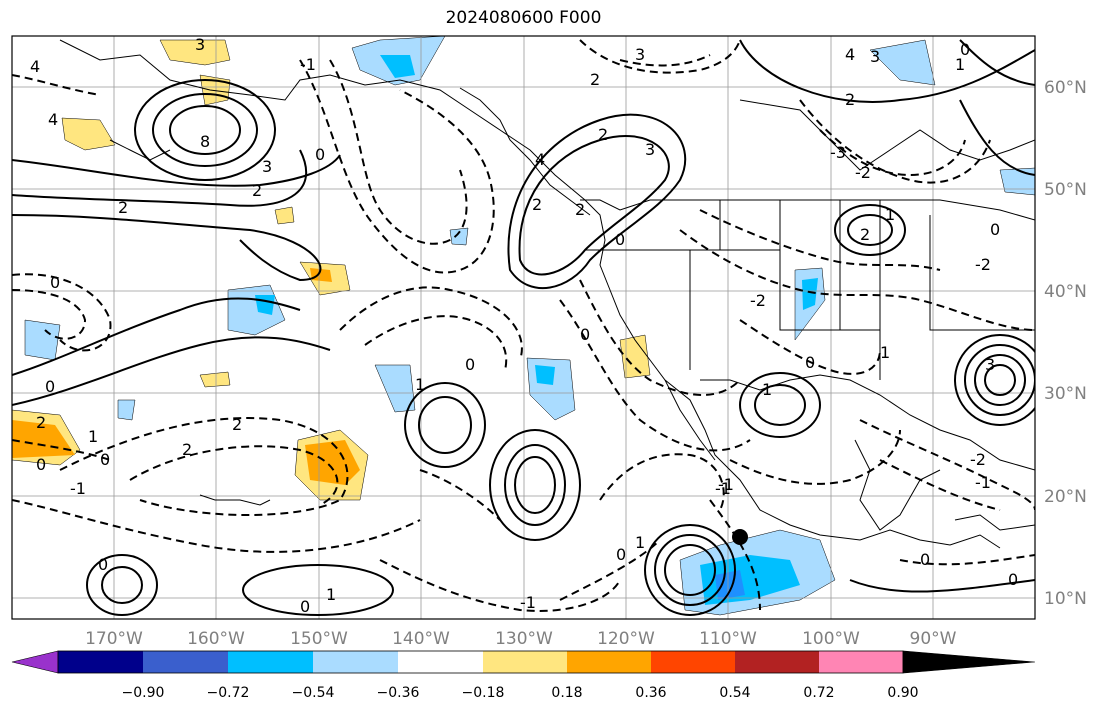 This screenshot has height=712, width=1105. Describe the element at coordinates (650, 693) in the screenshot. I see `colorbar-tick-label: 0.36` at that location.